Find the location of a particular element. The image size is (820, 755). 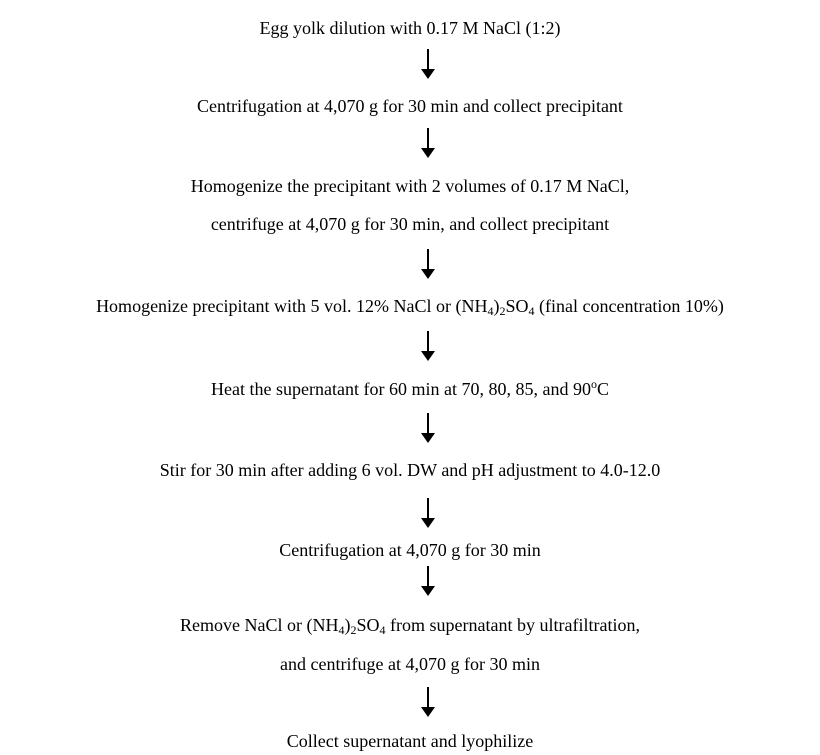

step-8-text: SO is located at coordinates (368, 625).